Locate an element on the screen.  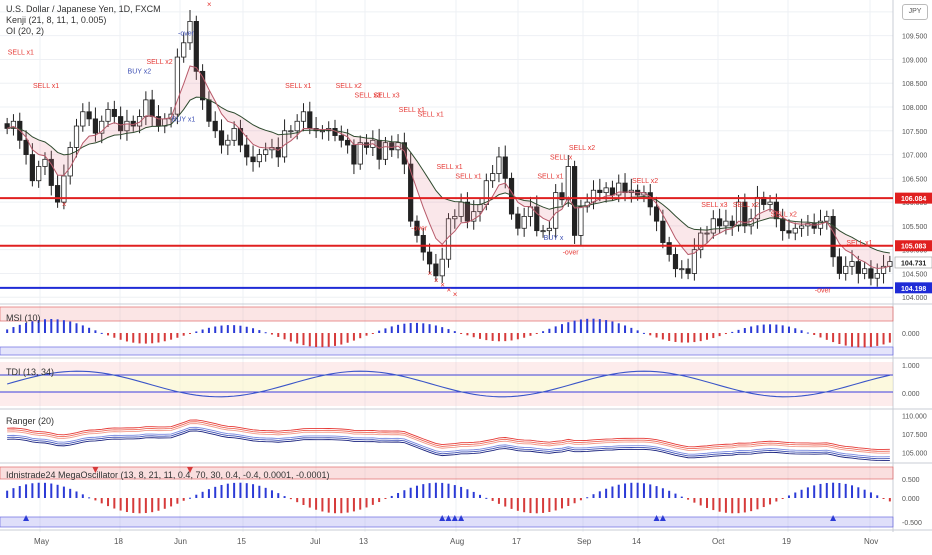
ranger-axis-tick: 105.000 is located at coordinates (914, 454).